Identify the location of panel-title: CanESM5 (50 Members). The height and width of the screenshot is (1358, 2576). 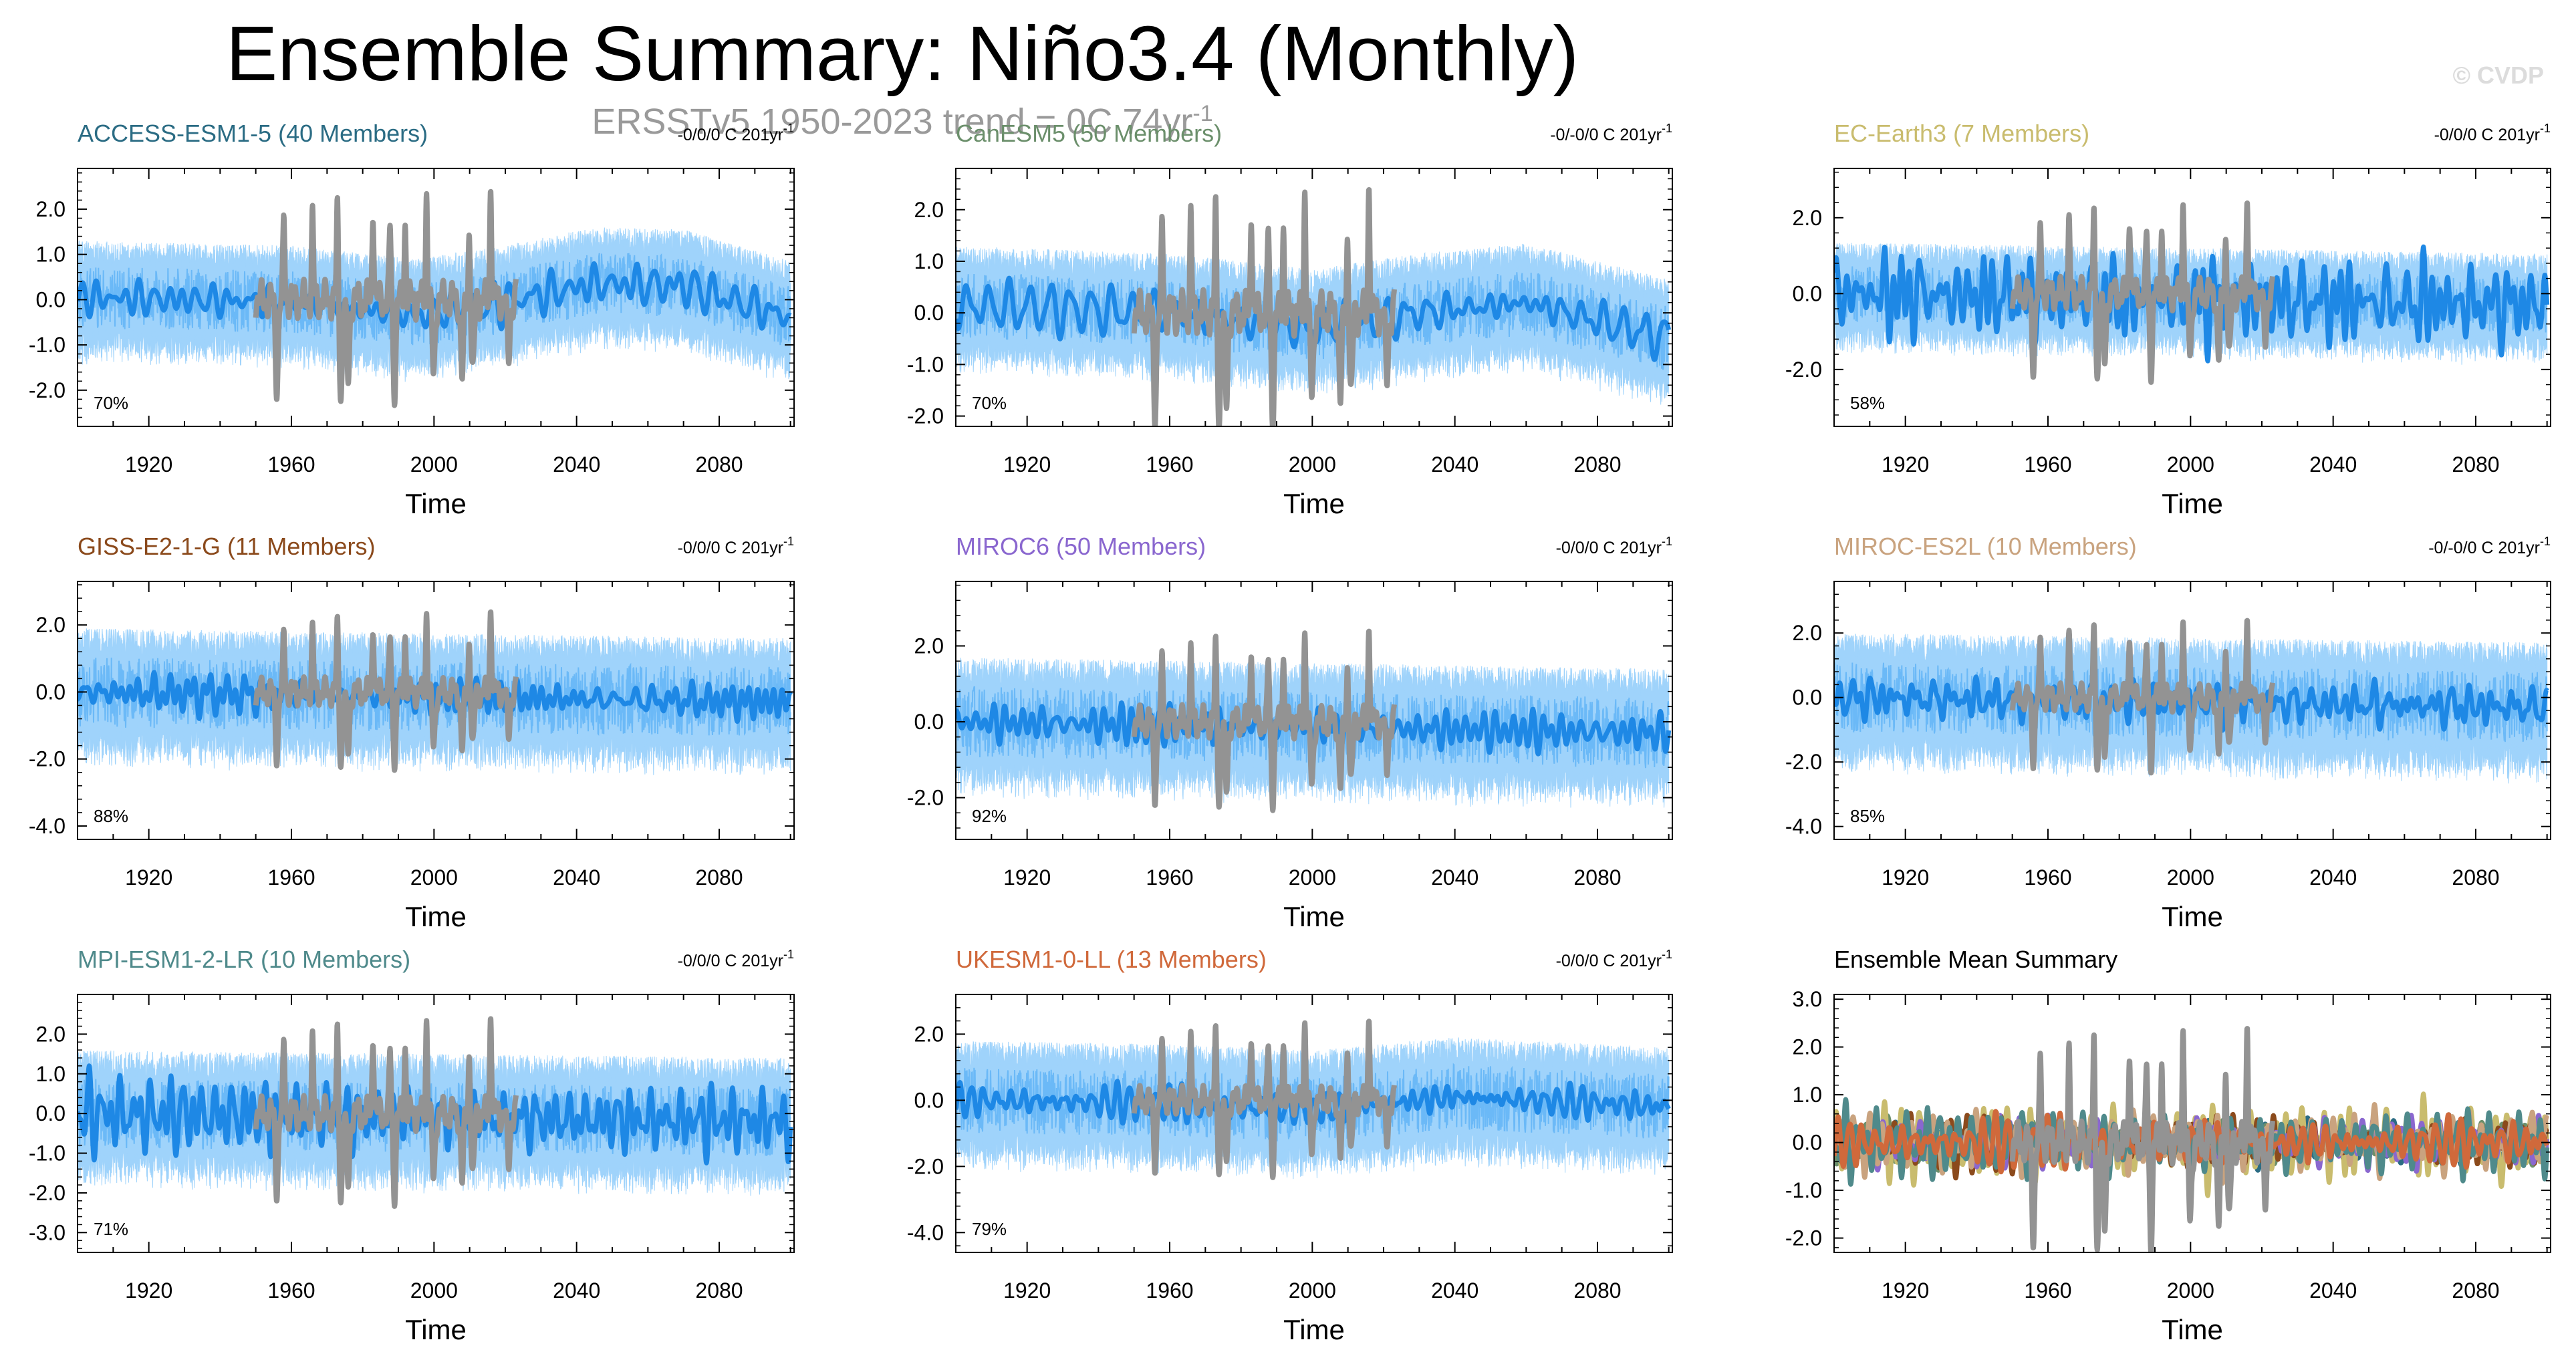
(1089, 134).